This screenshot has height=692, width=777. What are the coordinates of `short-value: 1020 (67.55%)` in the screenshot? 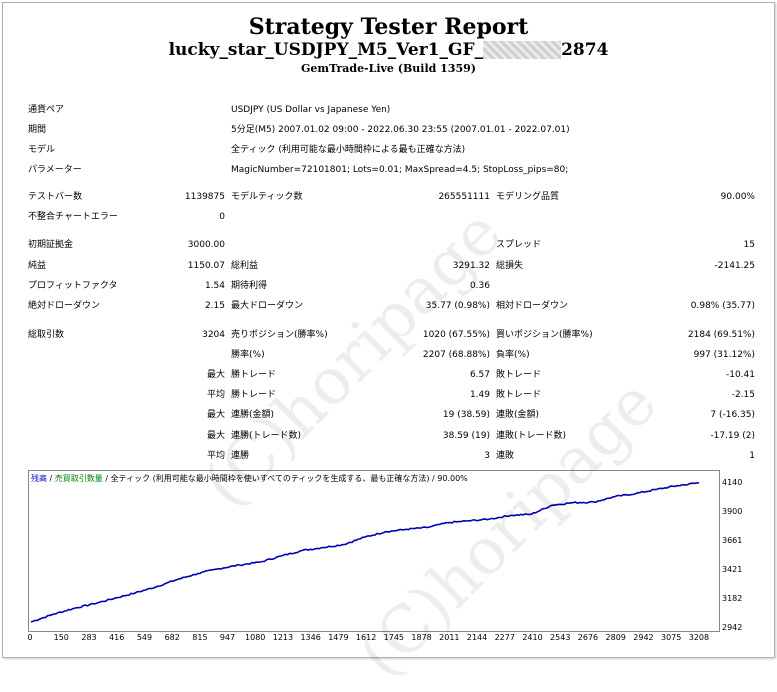 It's located at (456, 335).